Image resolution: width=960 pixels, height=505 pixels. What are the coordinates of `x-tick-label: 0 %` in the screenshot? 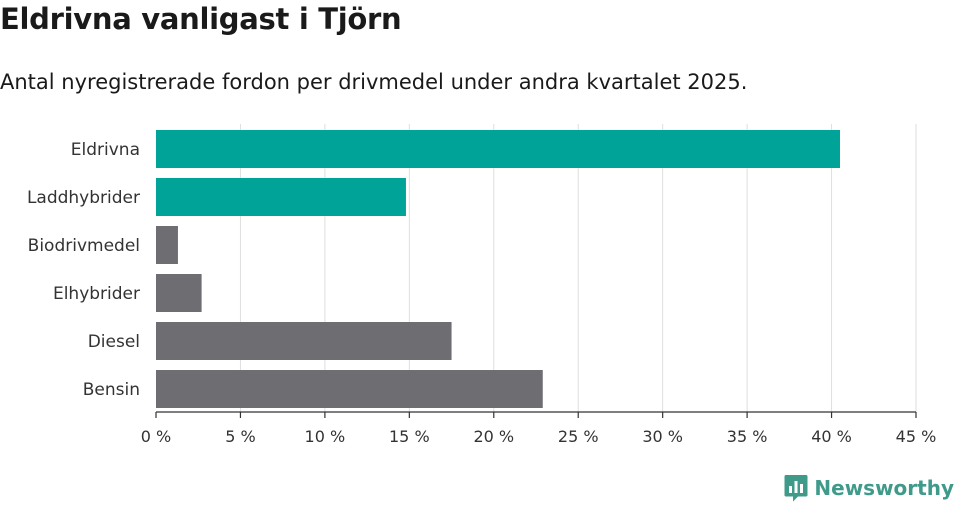 It's located at (156, 436).